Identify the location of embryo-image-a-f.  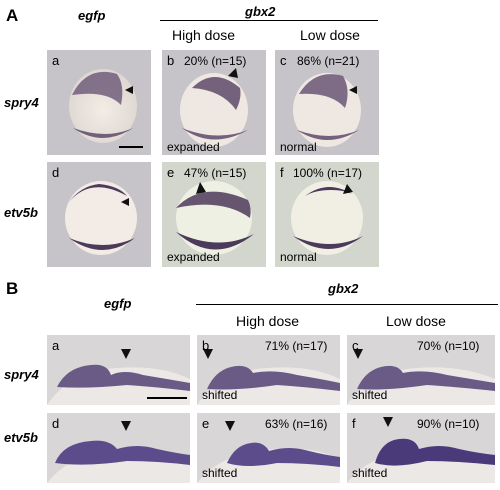
(327, 218).